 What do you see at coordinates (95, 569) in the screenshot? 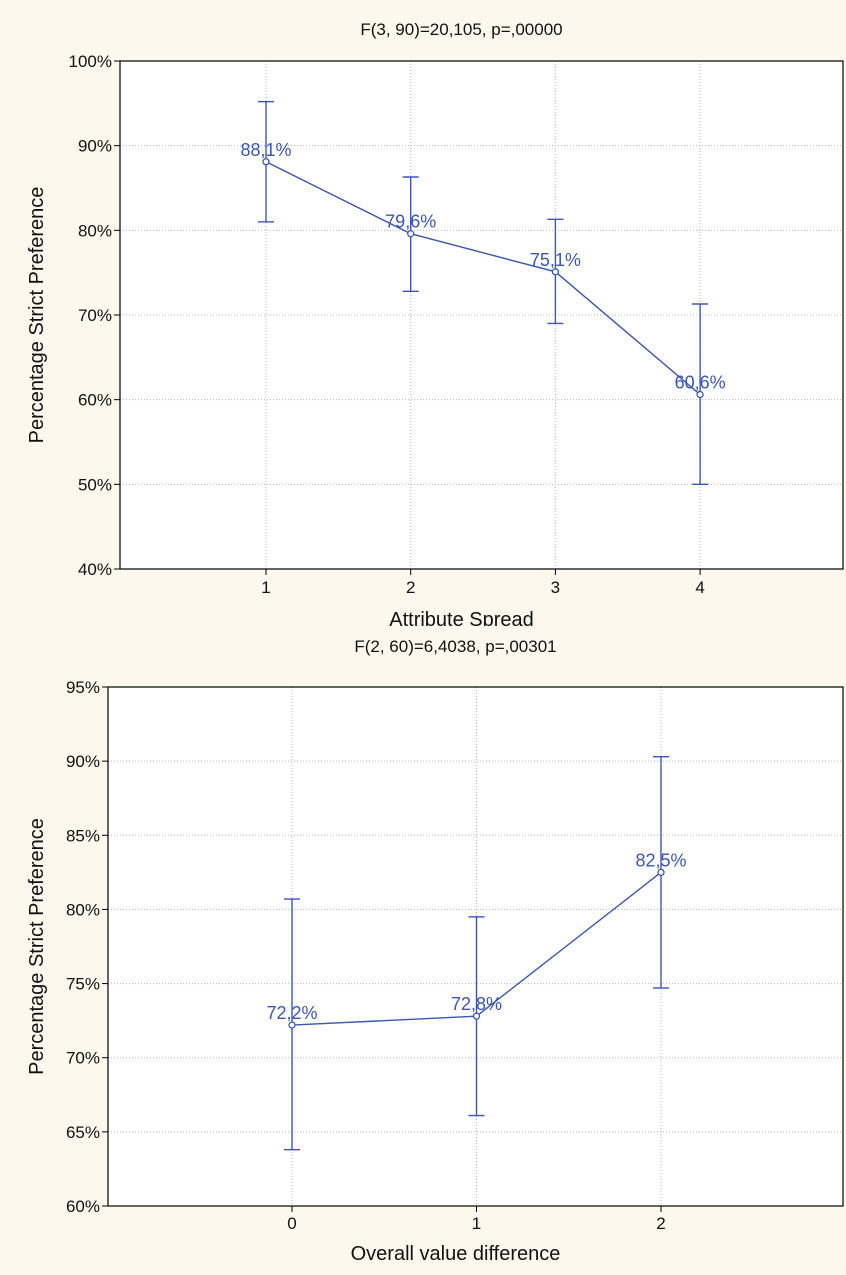
I see `y-tick-label: 40%` at bounding box center [95, 569].